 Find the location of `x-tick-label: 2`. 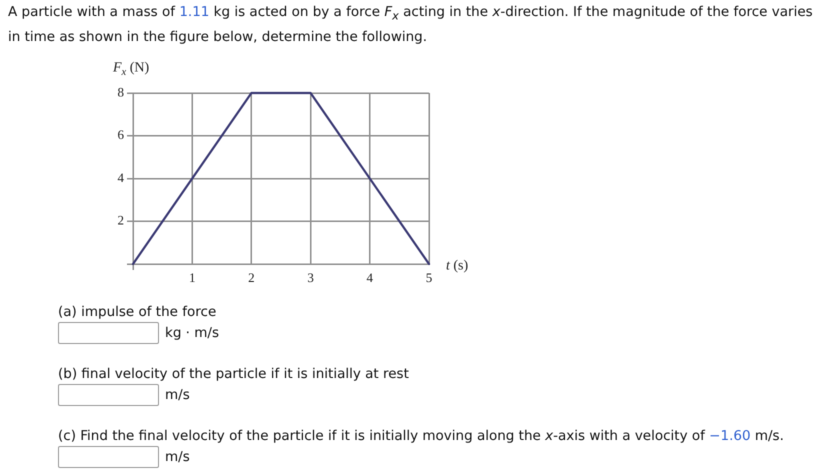

x-tick-label: 2 is located at coordinates (251, 278).